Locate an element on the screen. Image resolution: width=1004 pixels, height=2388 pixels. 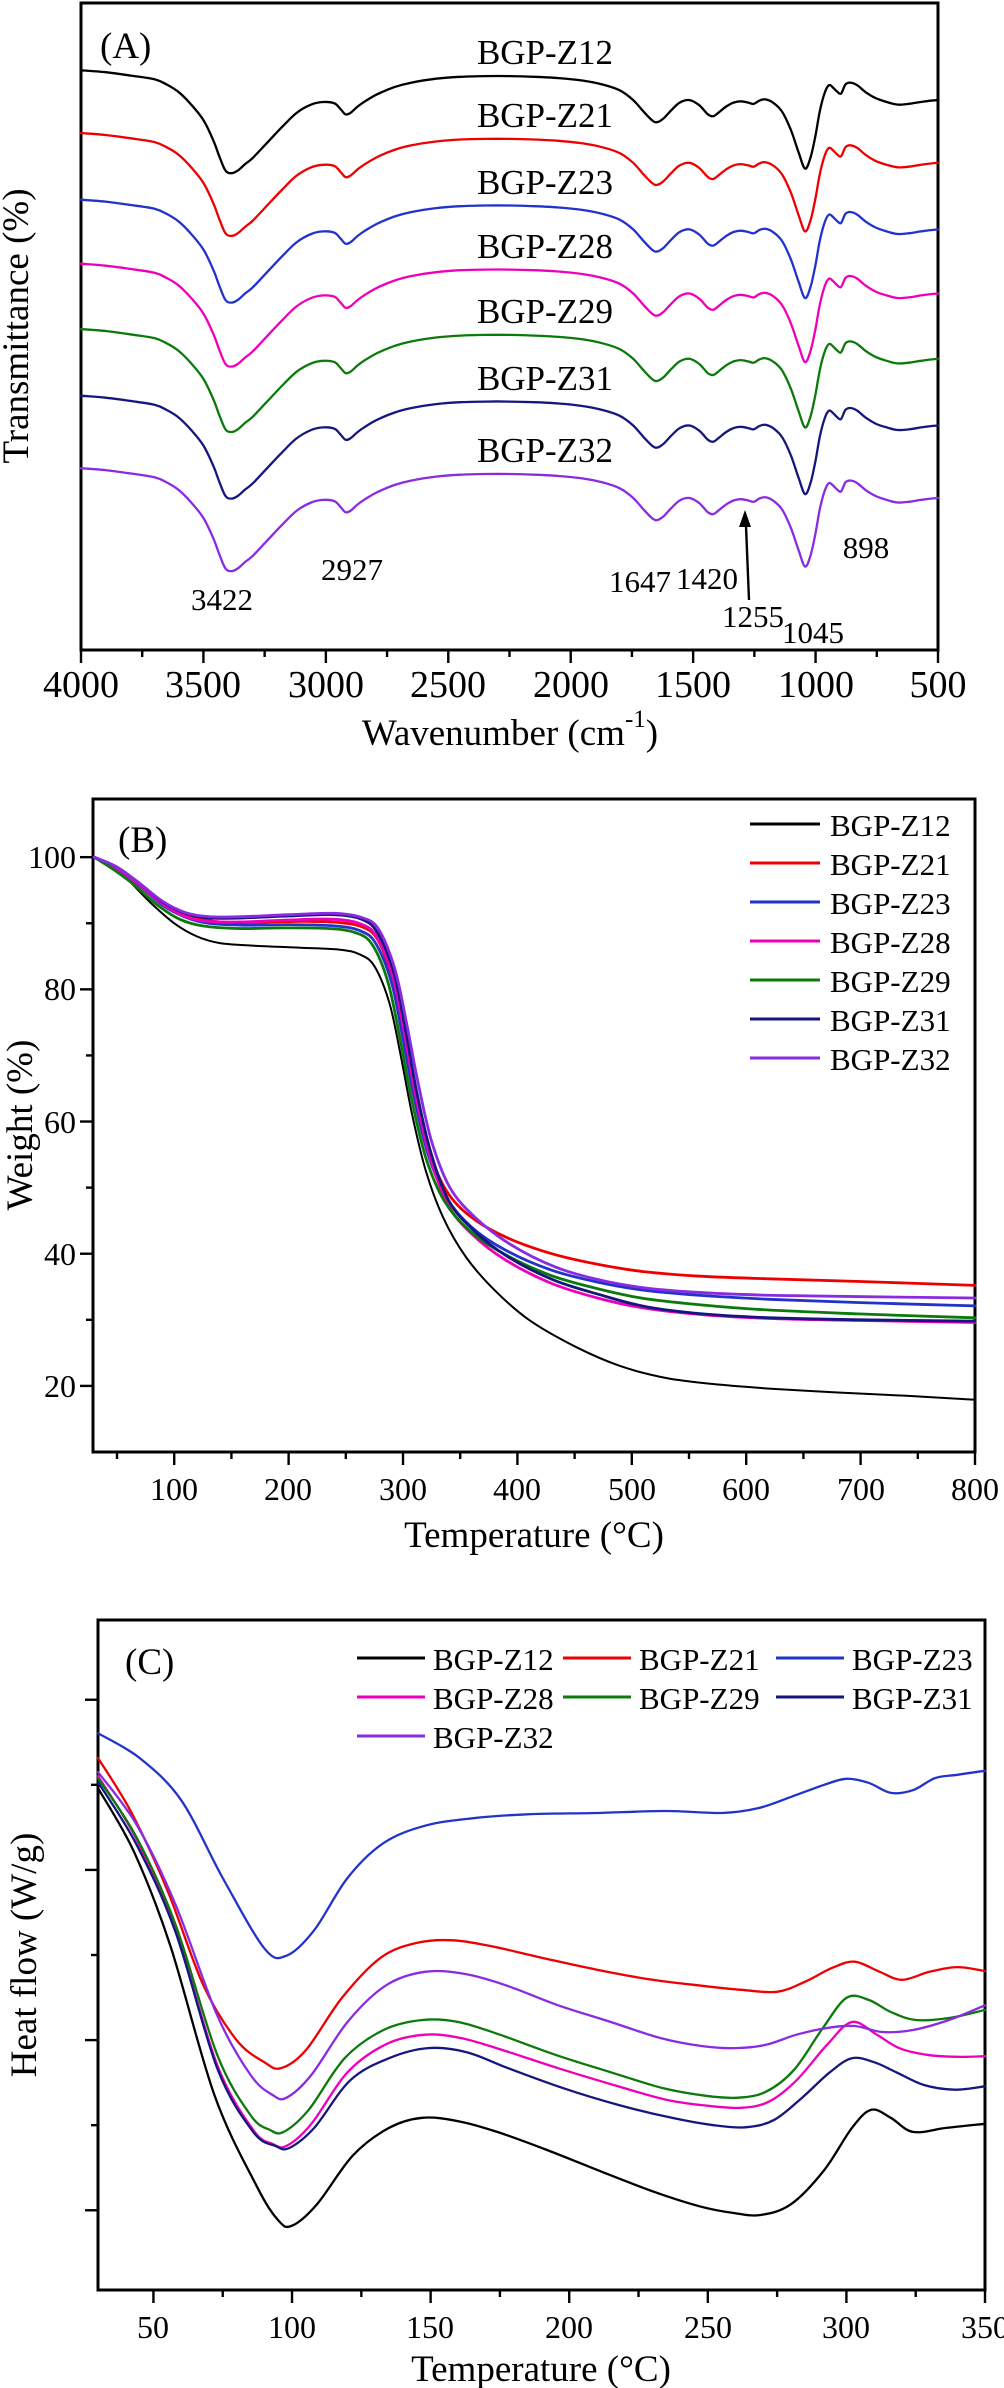
legend-c-item-3: BGP-Z28 is located at coordinates (455, 1698).